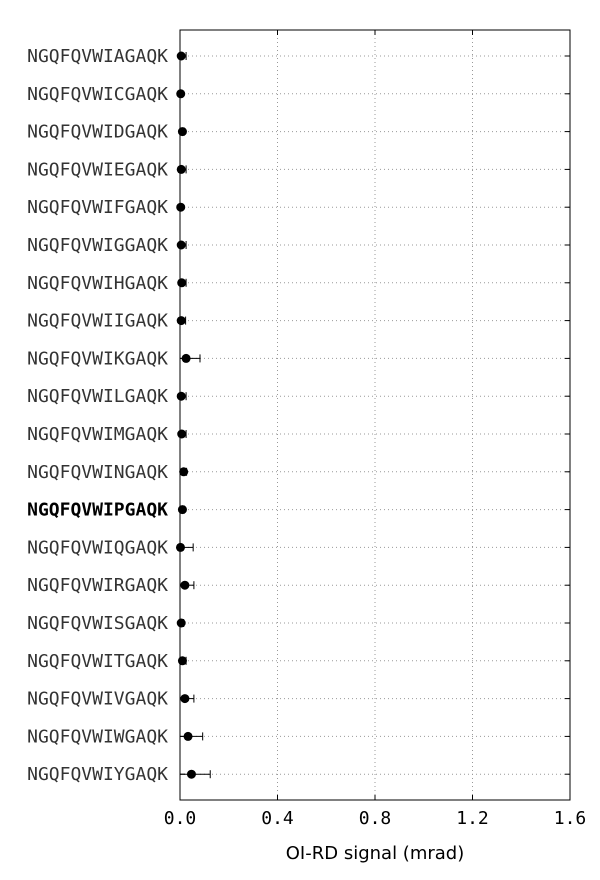 The height and width of the screenshot is (880, 600). Describe the element at coordinates (472, 818) in the screenshot. I see `x-tick-label: 1.2` at that location.